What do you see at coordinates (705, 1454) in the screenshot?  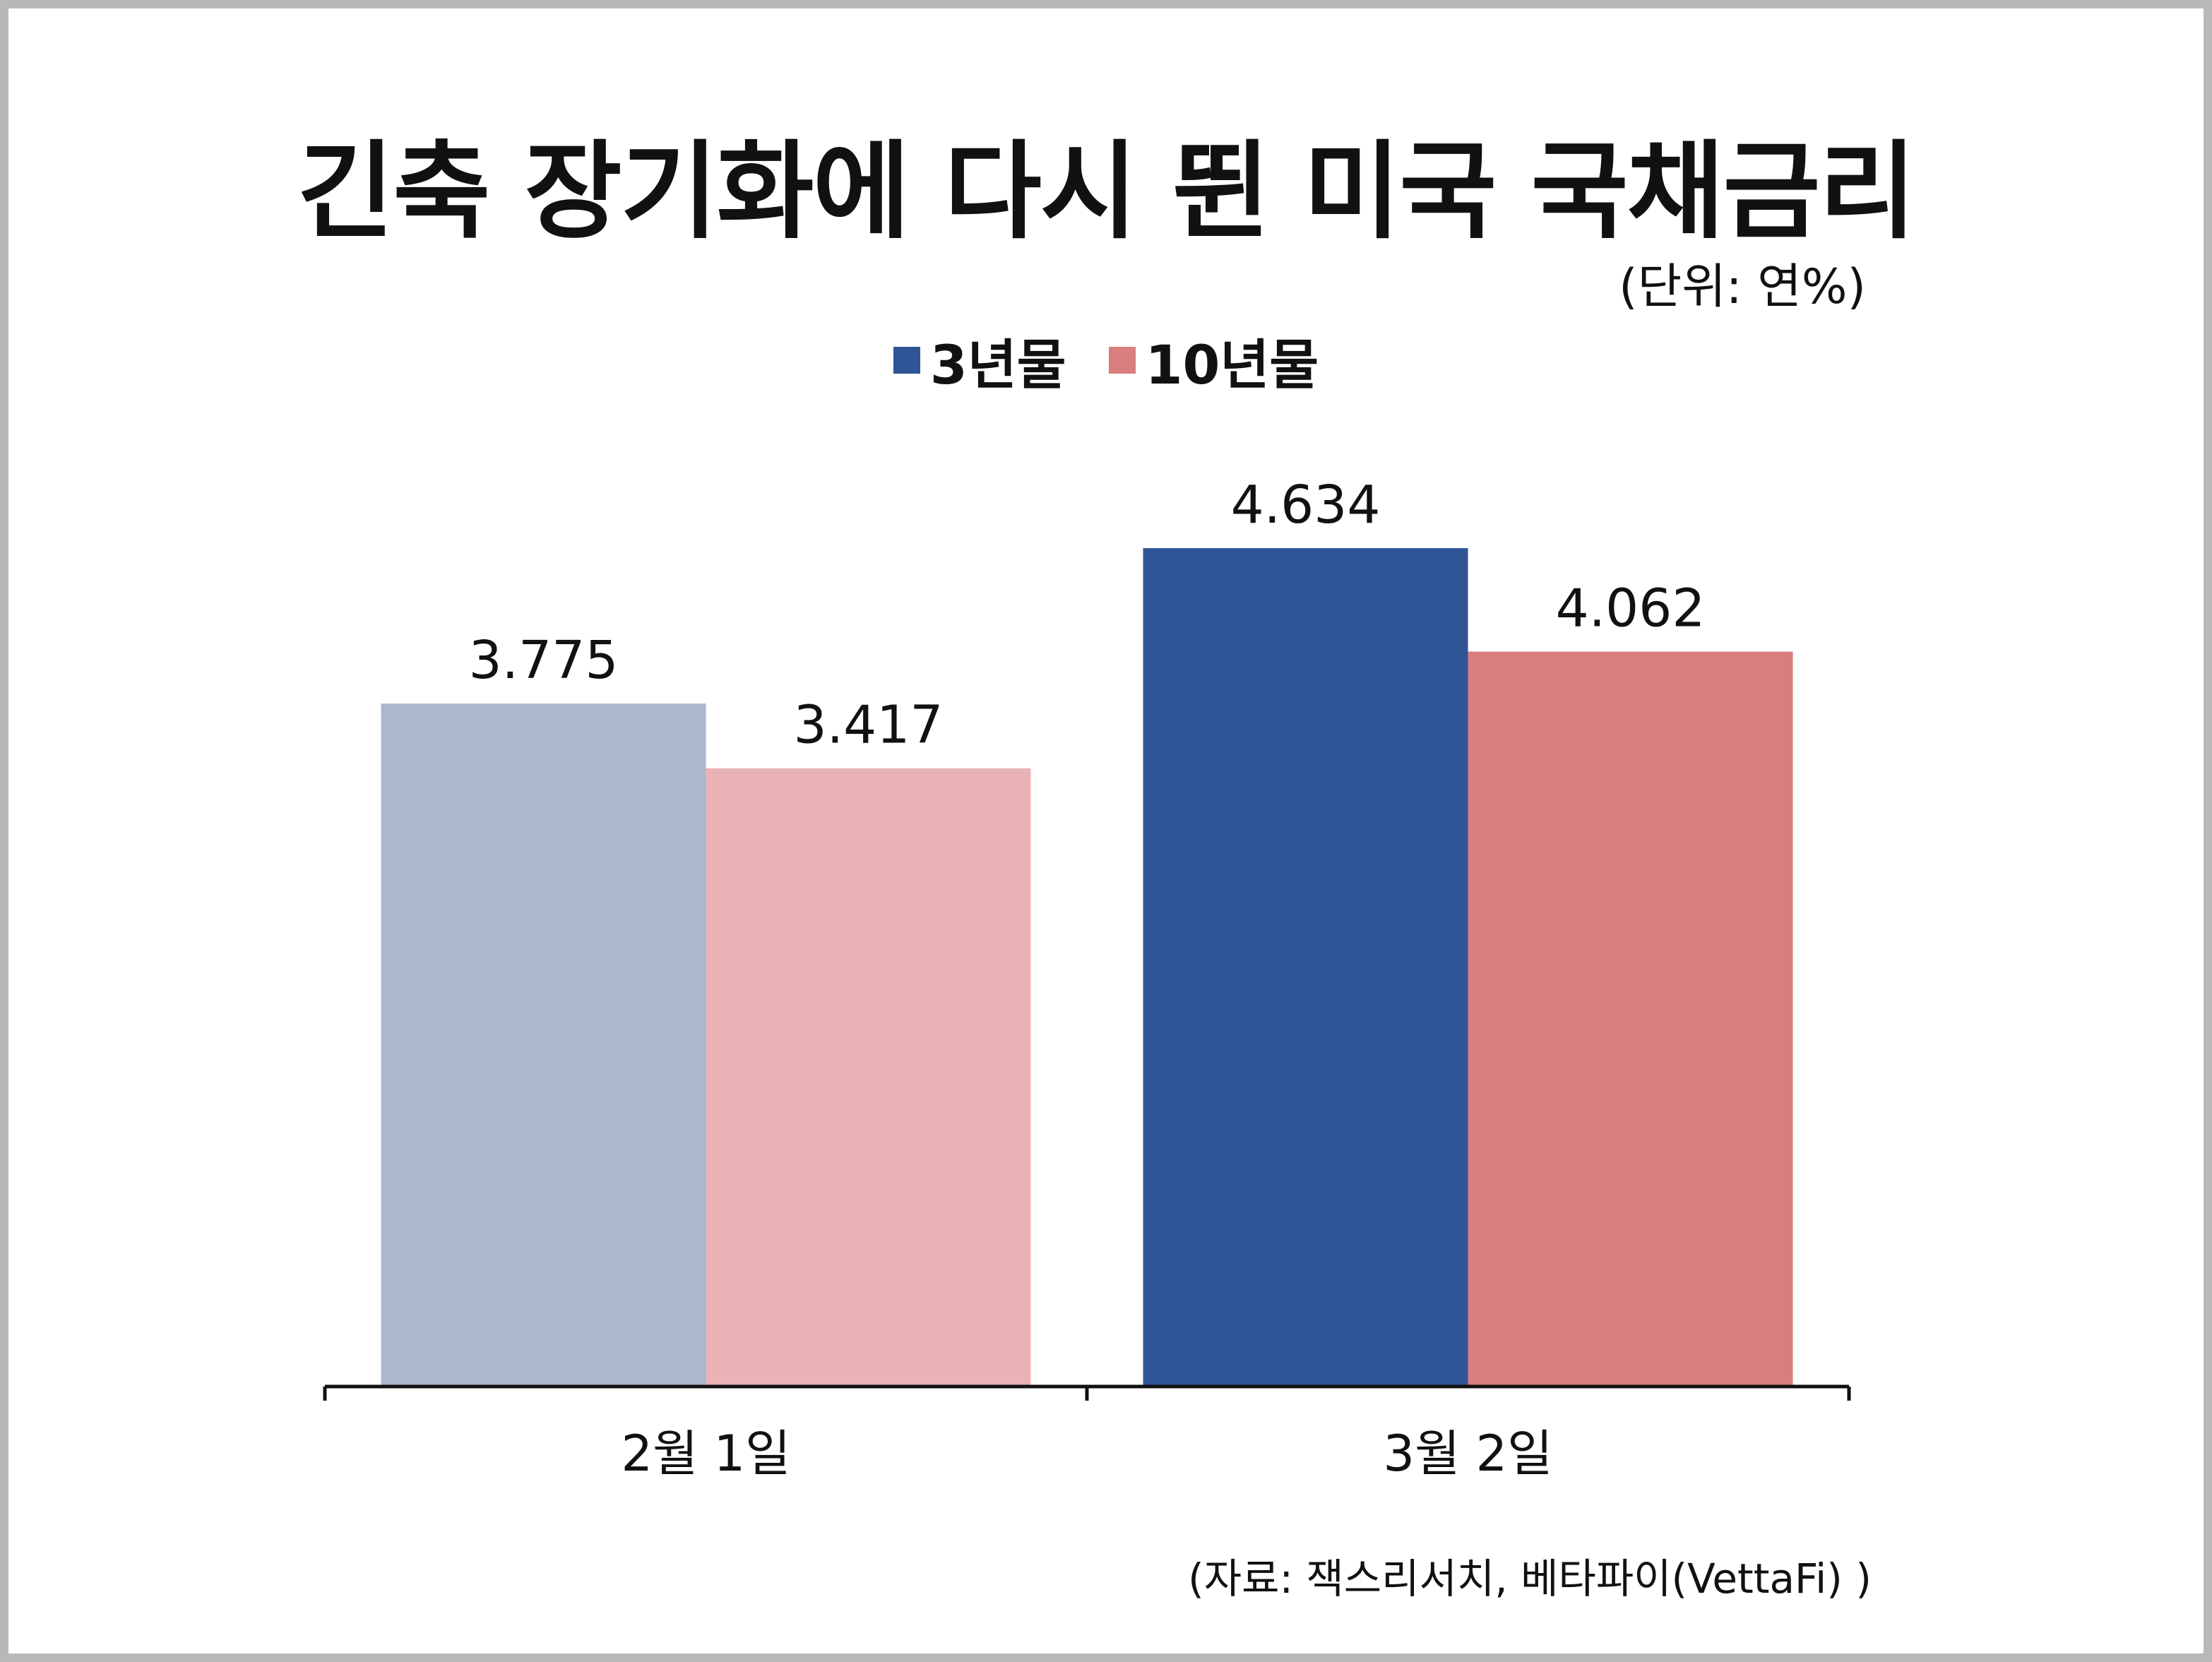 I see `x-tick-label-0: 2월 1일` at bounding box center [705, 1454].